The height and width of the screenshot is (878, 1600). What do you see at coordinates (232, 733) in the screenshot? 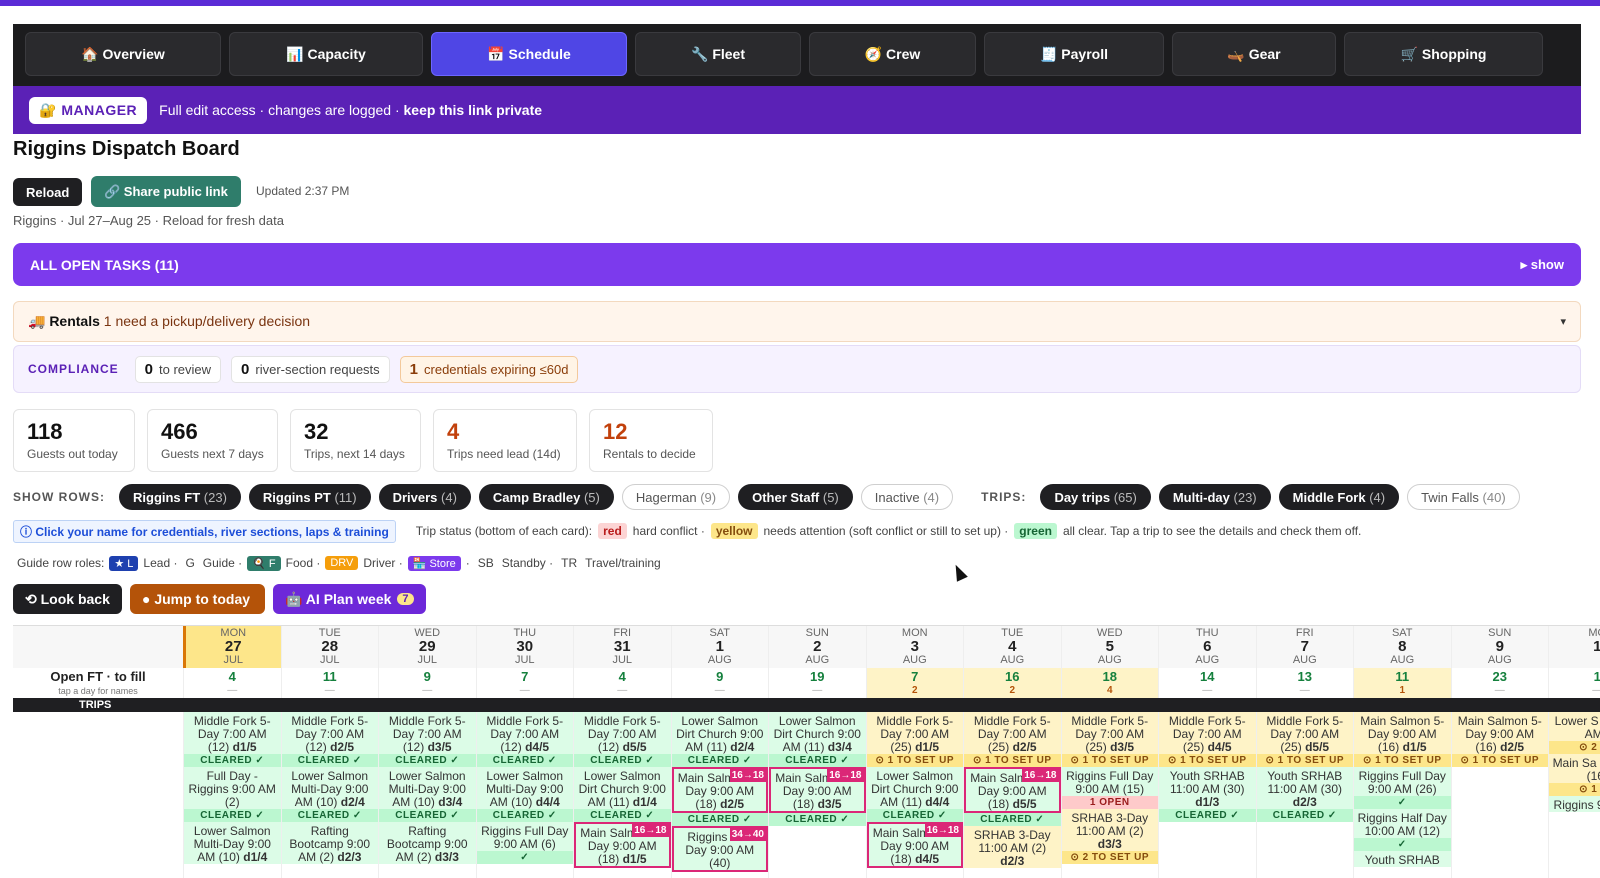
I see `trip-card: Middle Fork 5-Day 7:00 AM (12) d1/5` at bounding box center [232, 733].